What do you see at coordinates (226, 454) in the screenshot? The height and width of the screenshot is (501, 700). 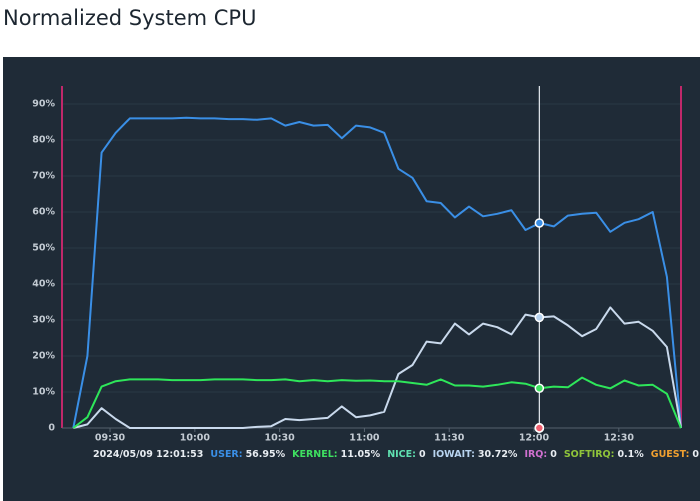 I see `readout-name: USER:` at bounding box center [226, 454].